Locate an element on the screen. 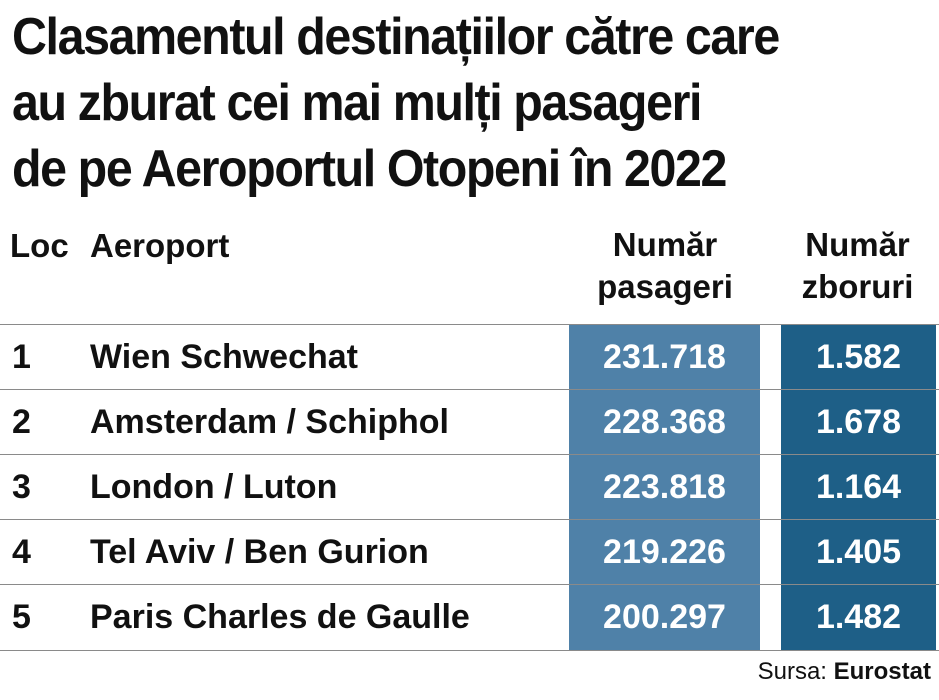  column-header-passengers-line2: pasageri is located at coordinates (665, 286).